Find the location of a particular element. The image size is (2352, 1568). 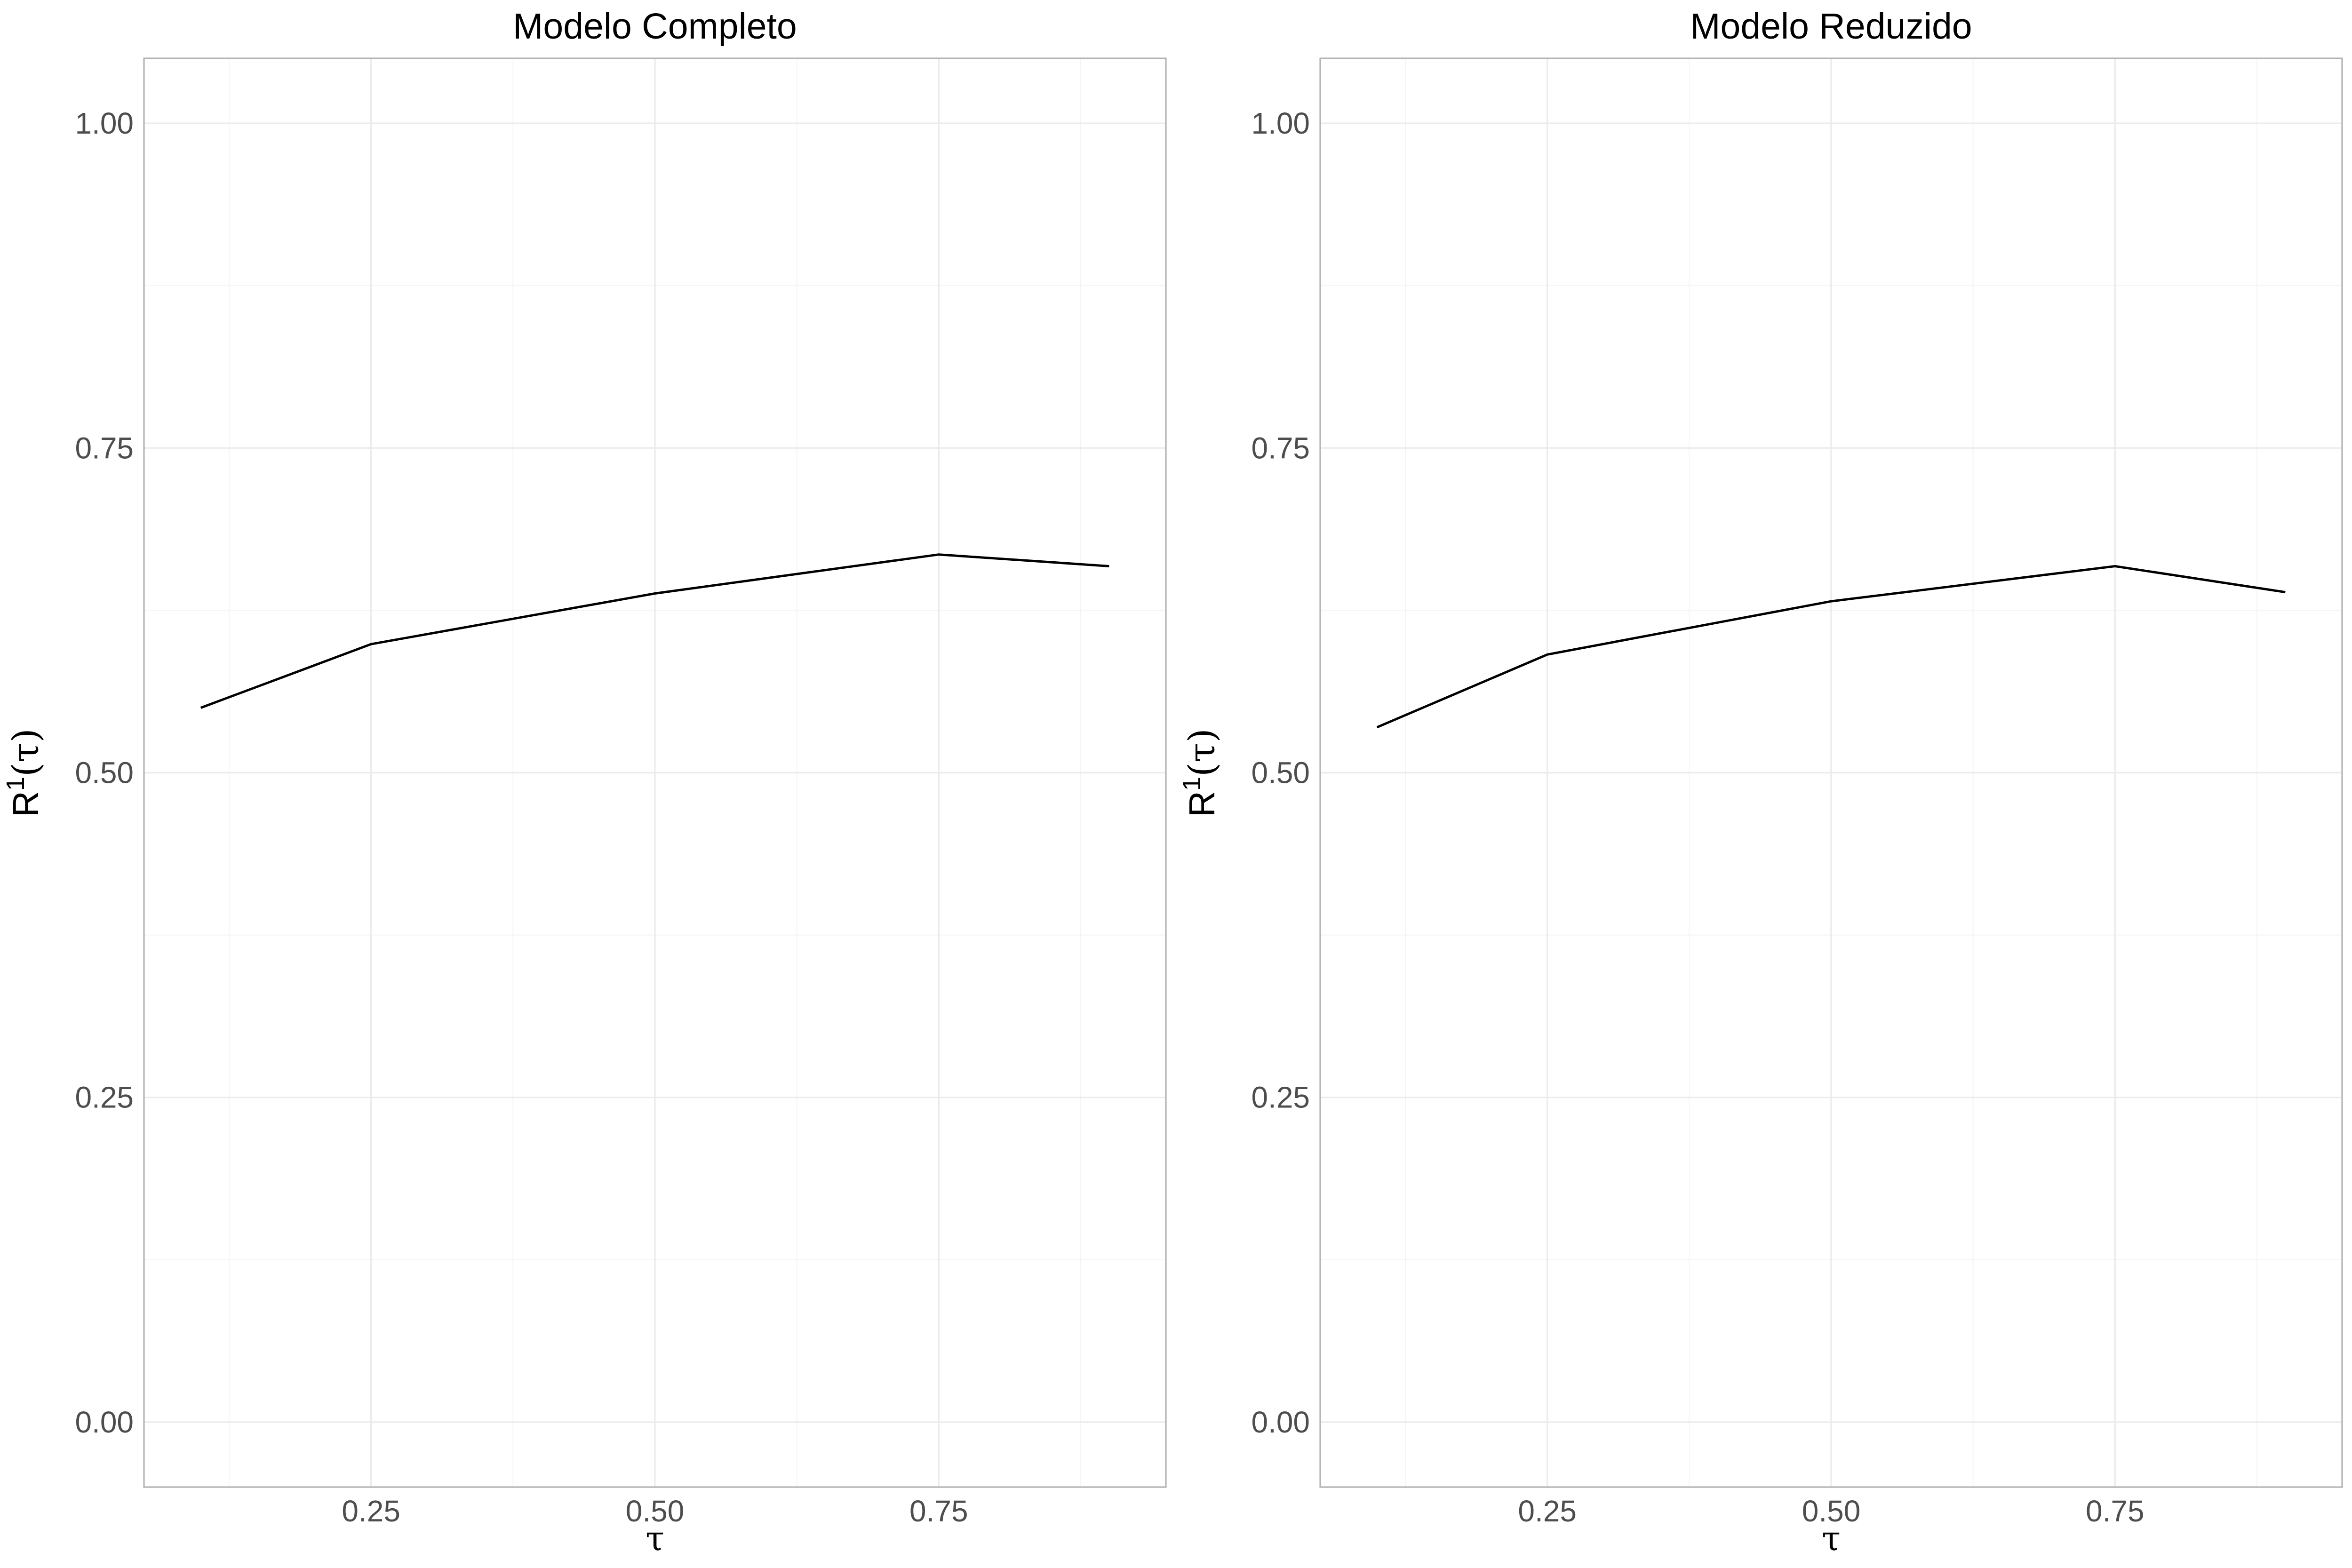

panel-title: Modelo Reduzido is located at coordinates (1831, 26).